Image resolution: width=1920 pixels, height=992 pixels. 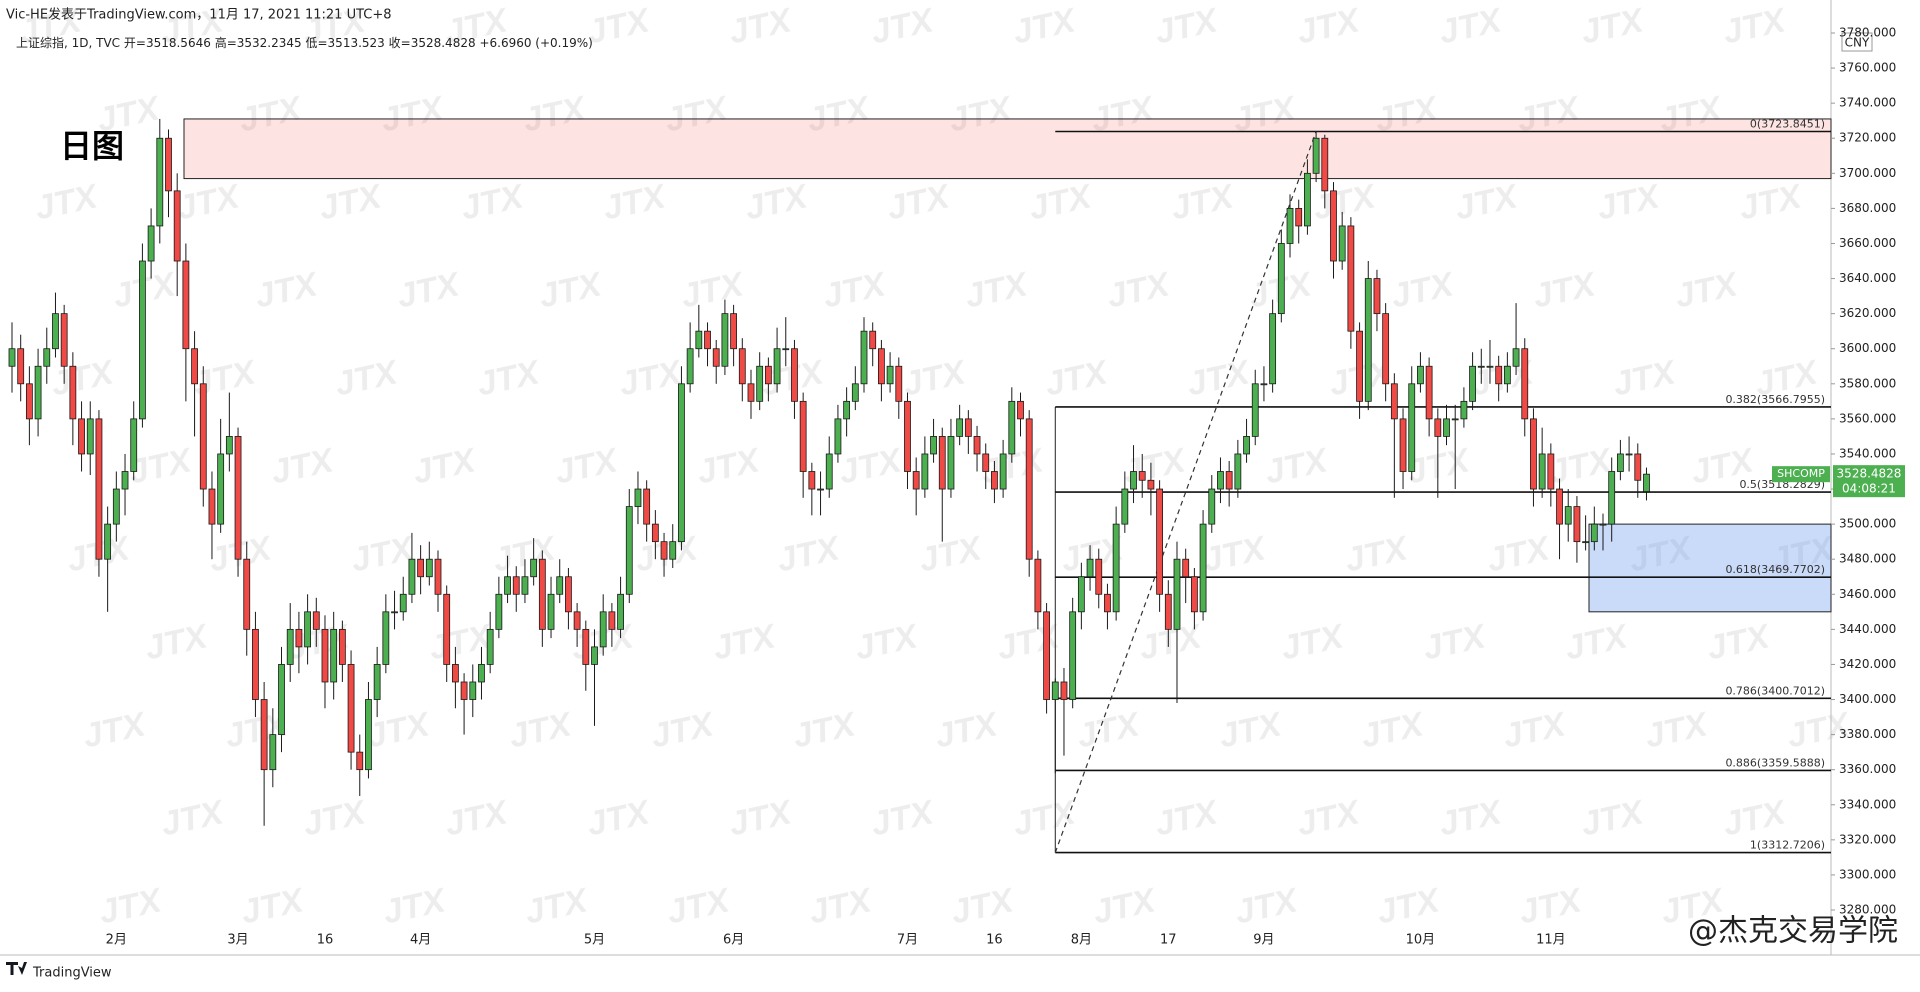 What do you see at coordinates (1775, 690) in the screenshot?
I see `fib-label: 0.786(3400.7012)` at bounding box center [1775, 690].